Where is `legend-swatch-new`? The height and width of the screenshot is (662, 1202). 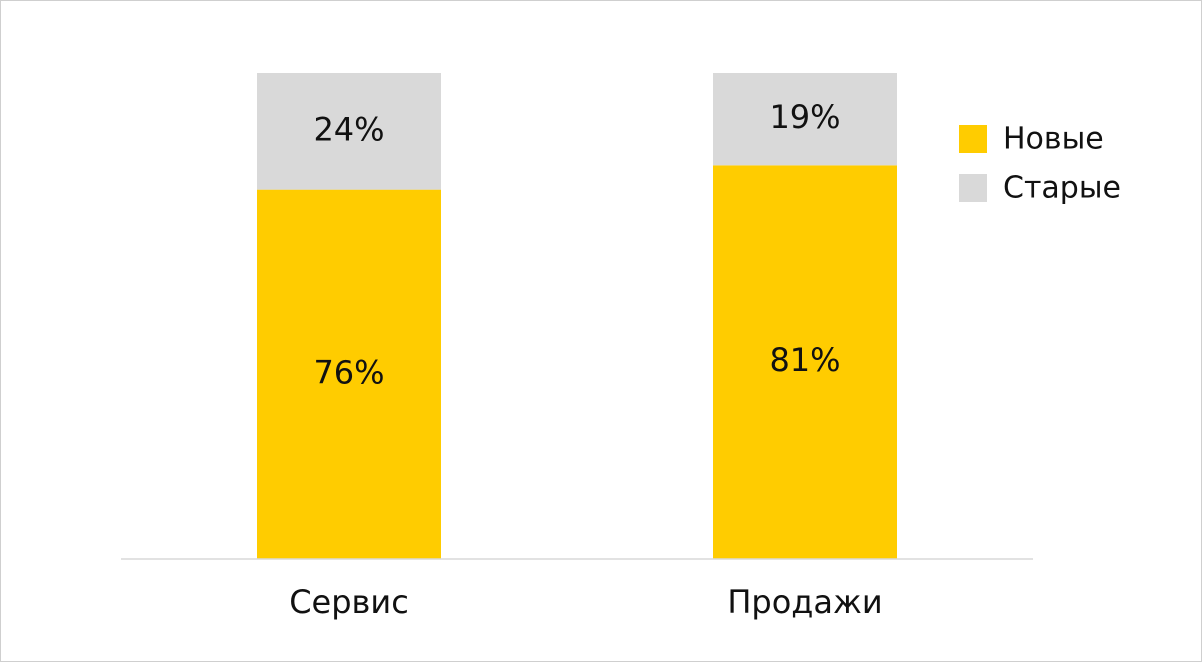
legend-swatch-new is located at coordinates (973, 139).